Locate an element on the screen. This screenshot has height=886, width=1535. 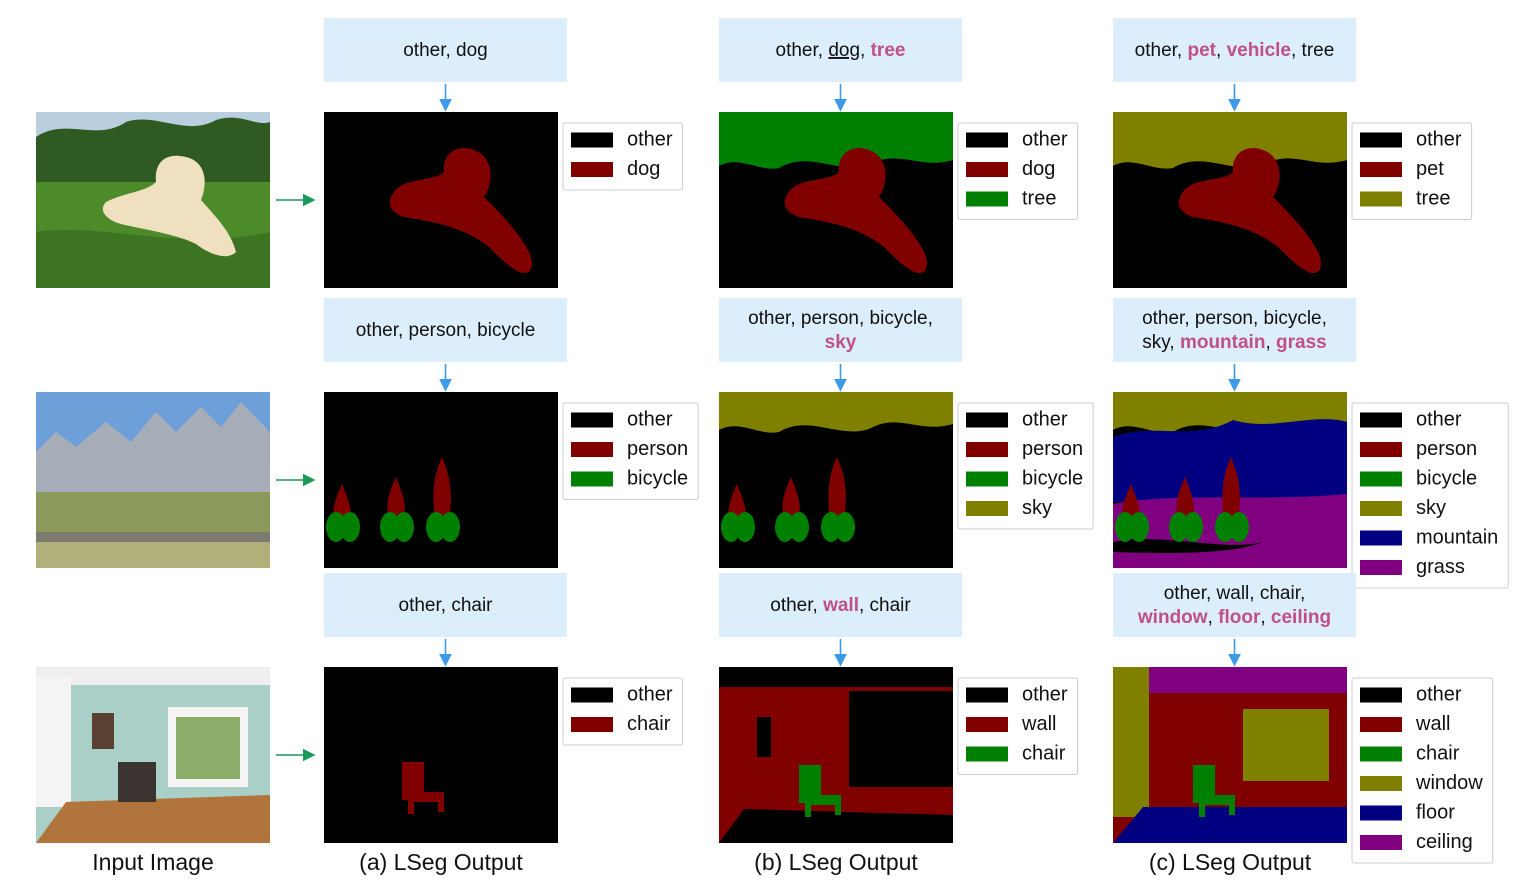
prompt-text: other, pet, vehicle, tree is located at coordinates (1235, 50).